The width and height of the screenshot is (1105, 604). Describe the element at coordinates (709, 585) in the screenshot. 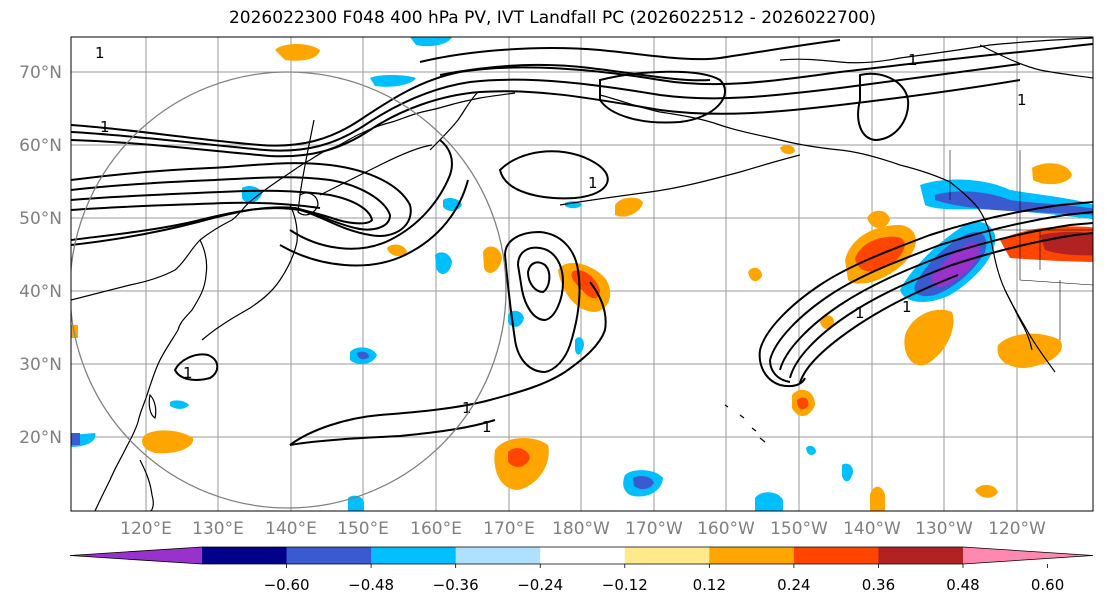

I see `colorbar-tick-label: 0.12` at that location.